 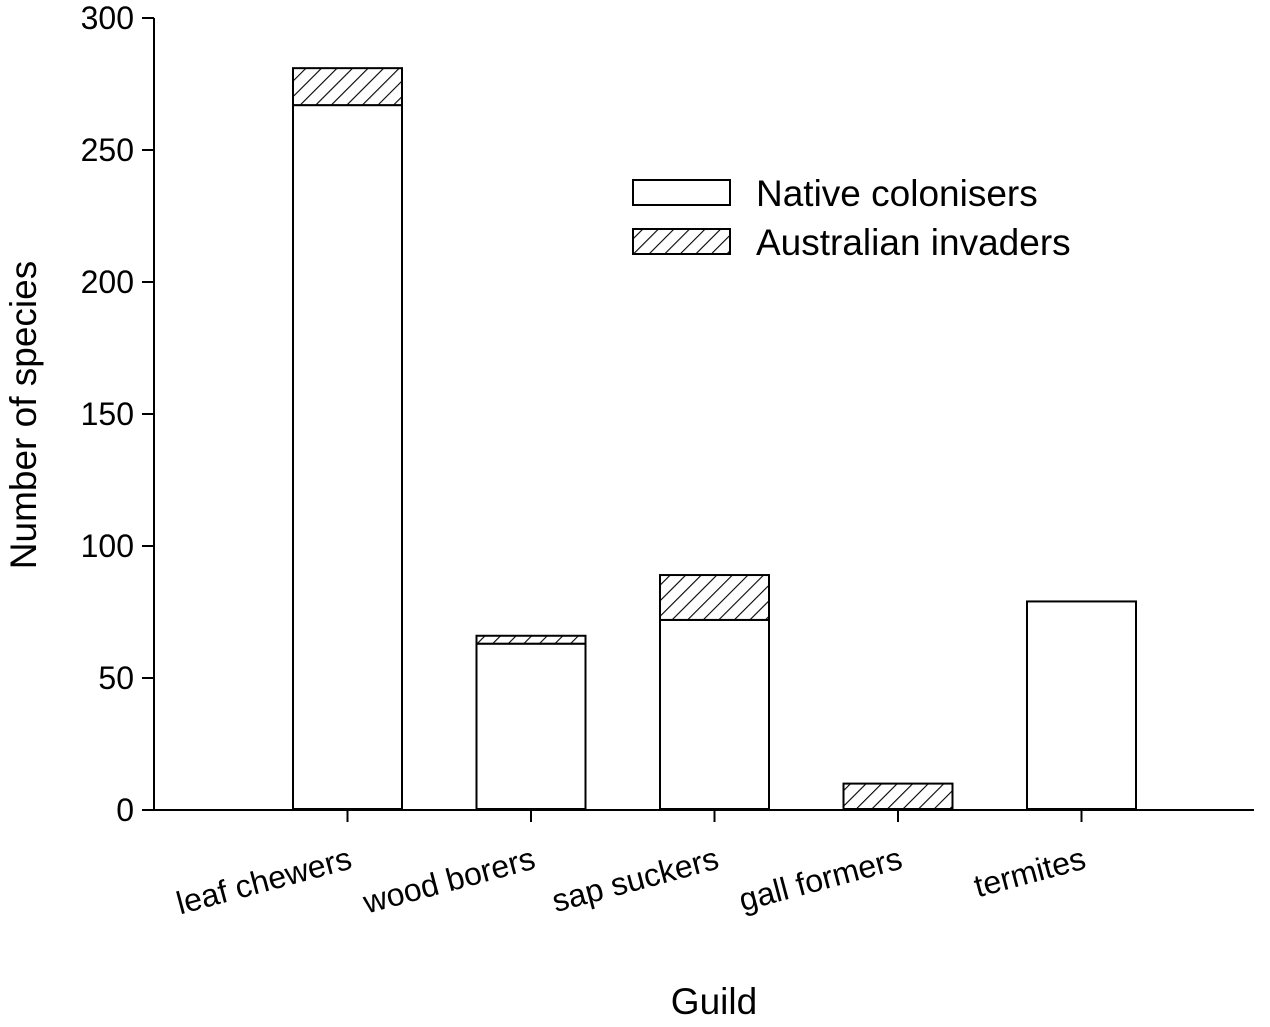 What do you see at coordinates (107, 282) in the screenshot?
I see `y-tick-label: 200` at bounding box center [107, 282].